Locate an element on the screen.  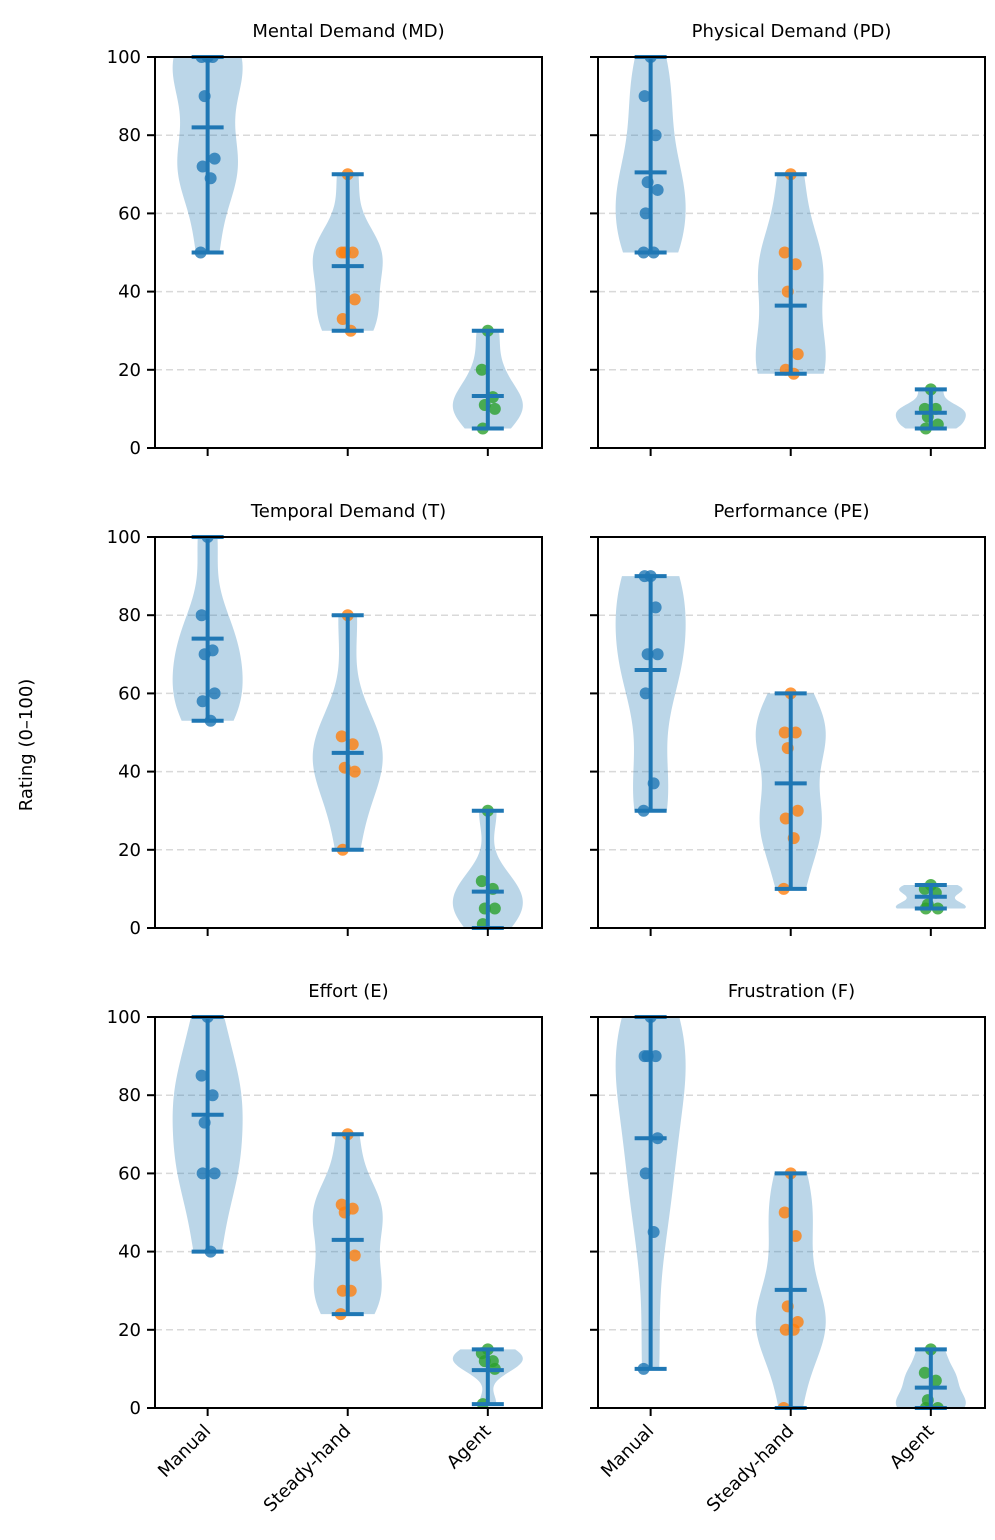
panel-physical-demand-pd: Physical Demand (PD) is located at coordinates (788, 238).